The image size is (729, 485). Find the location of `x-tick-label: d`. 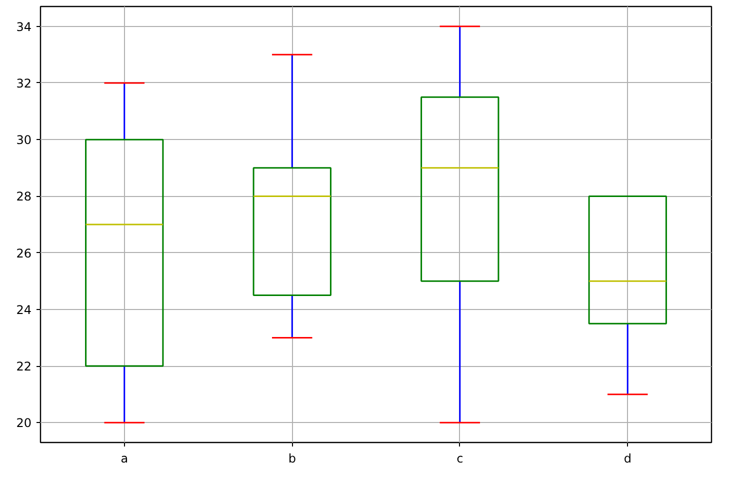

x-tick-label: d is located at coordinates (628, 459).